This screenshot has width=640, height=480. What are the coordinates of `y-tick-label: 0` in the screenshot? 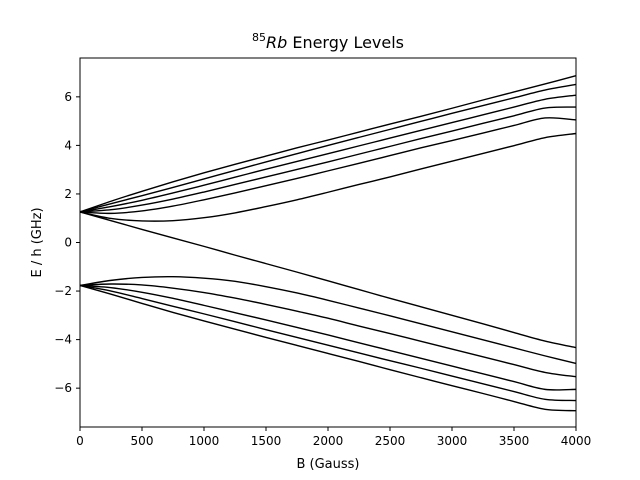 It's located at (68, 243).